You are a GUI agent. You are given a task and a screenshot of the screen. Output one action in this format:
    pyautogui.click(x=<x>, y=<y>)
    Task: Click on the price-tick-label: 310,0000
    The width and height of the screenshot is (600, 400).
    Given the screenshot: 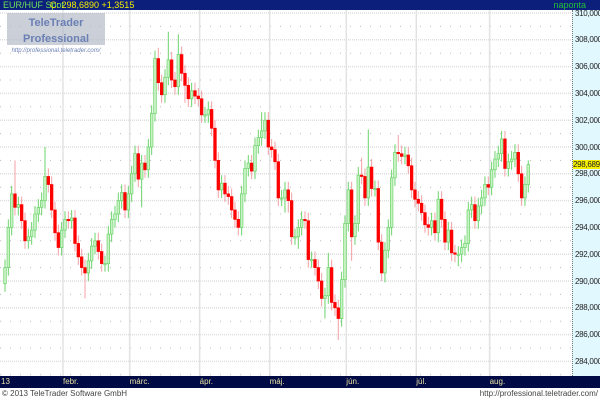 What is the action you would take?
    pyautogui.click(x=587, y=13)
    